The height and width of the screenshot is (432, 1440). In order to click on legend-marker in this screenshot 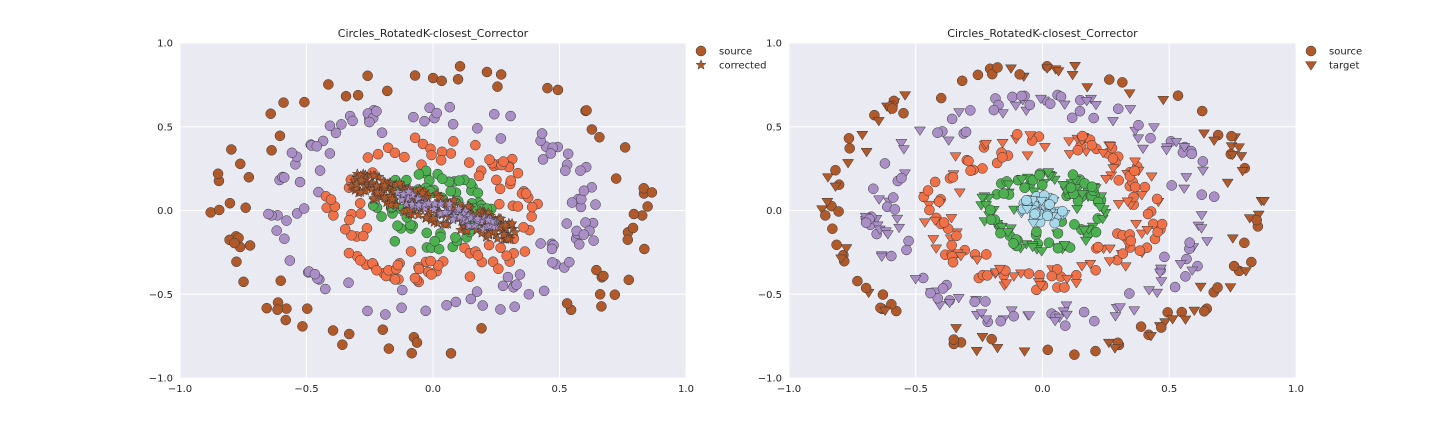, I will do `click(701, 64)`.